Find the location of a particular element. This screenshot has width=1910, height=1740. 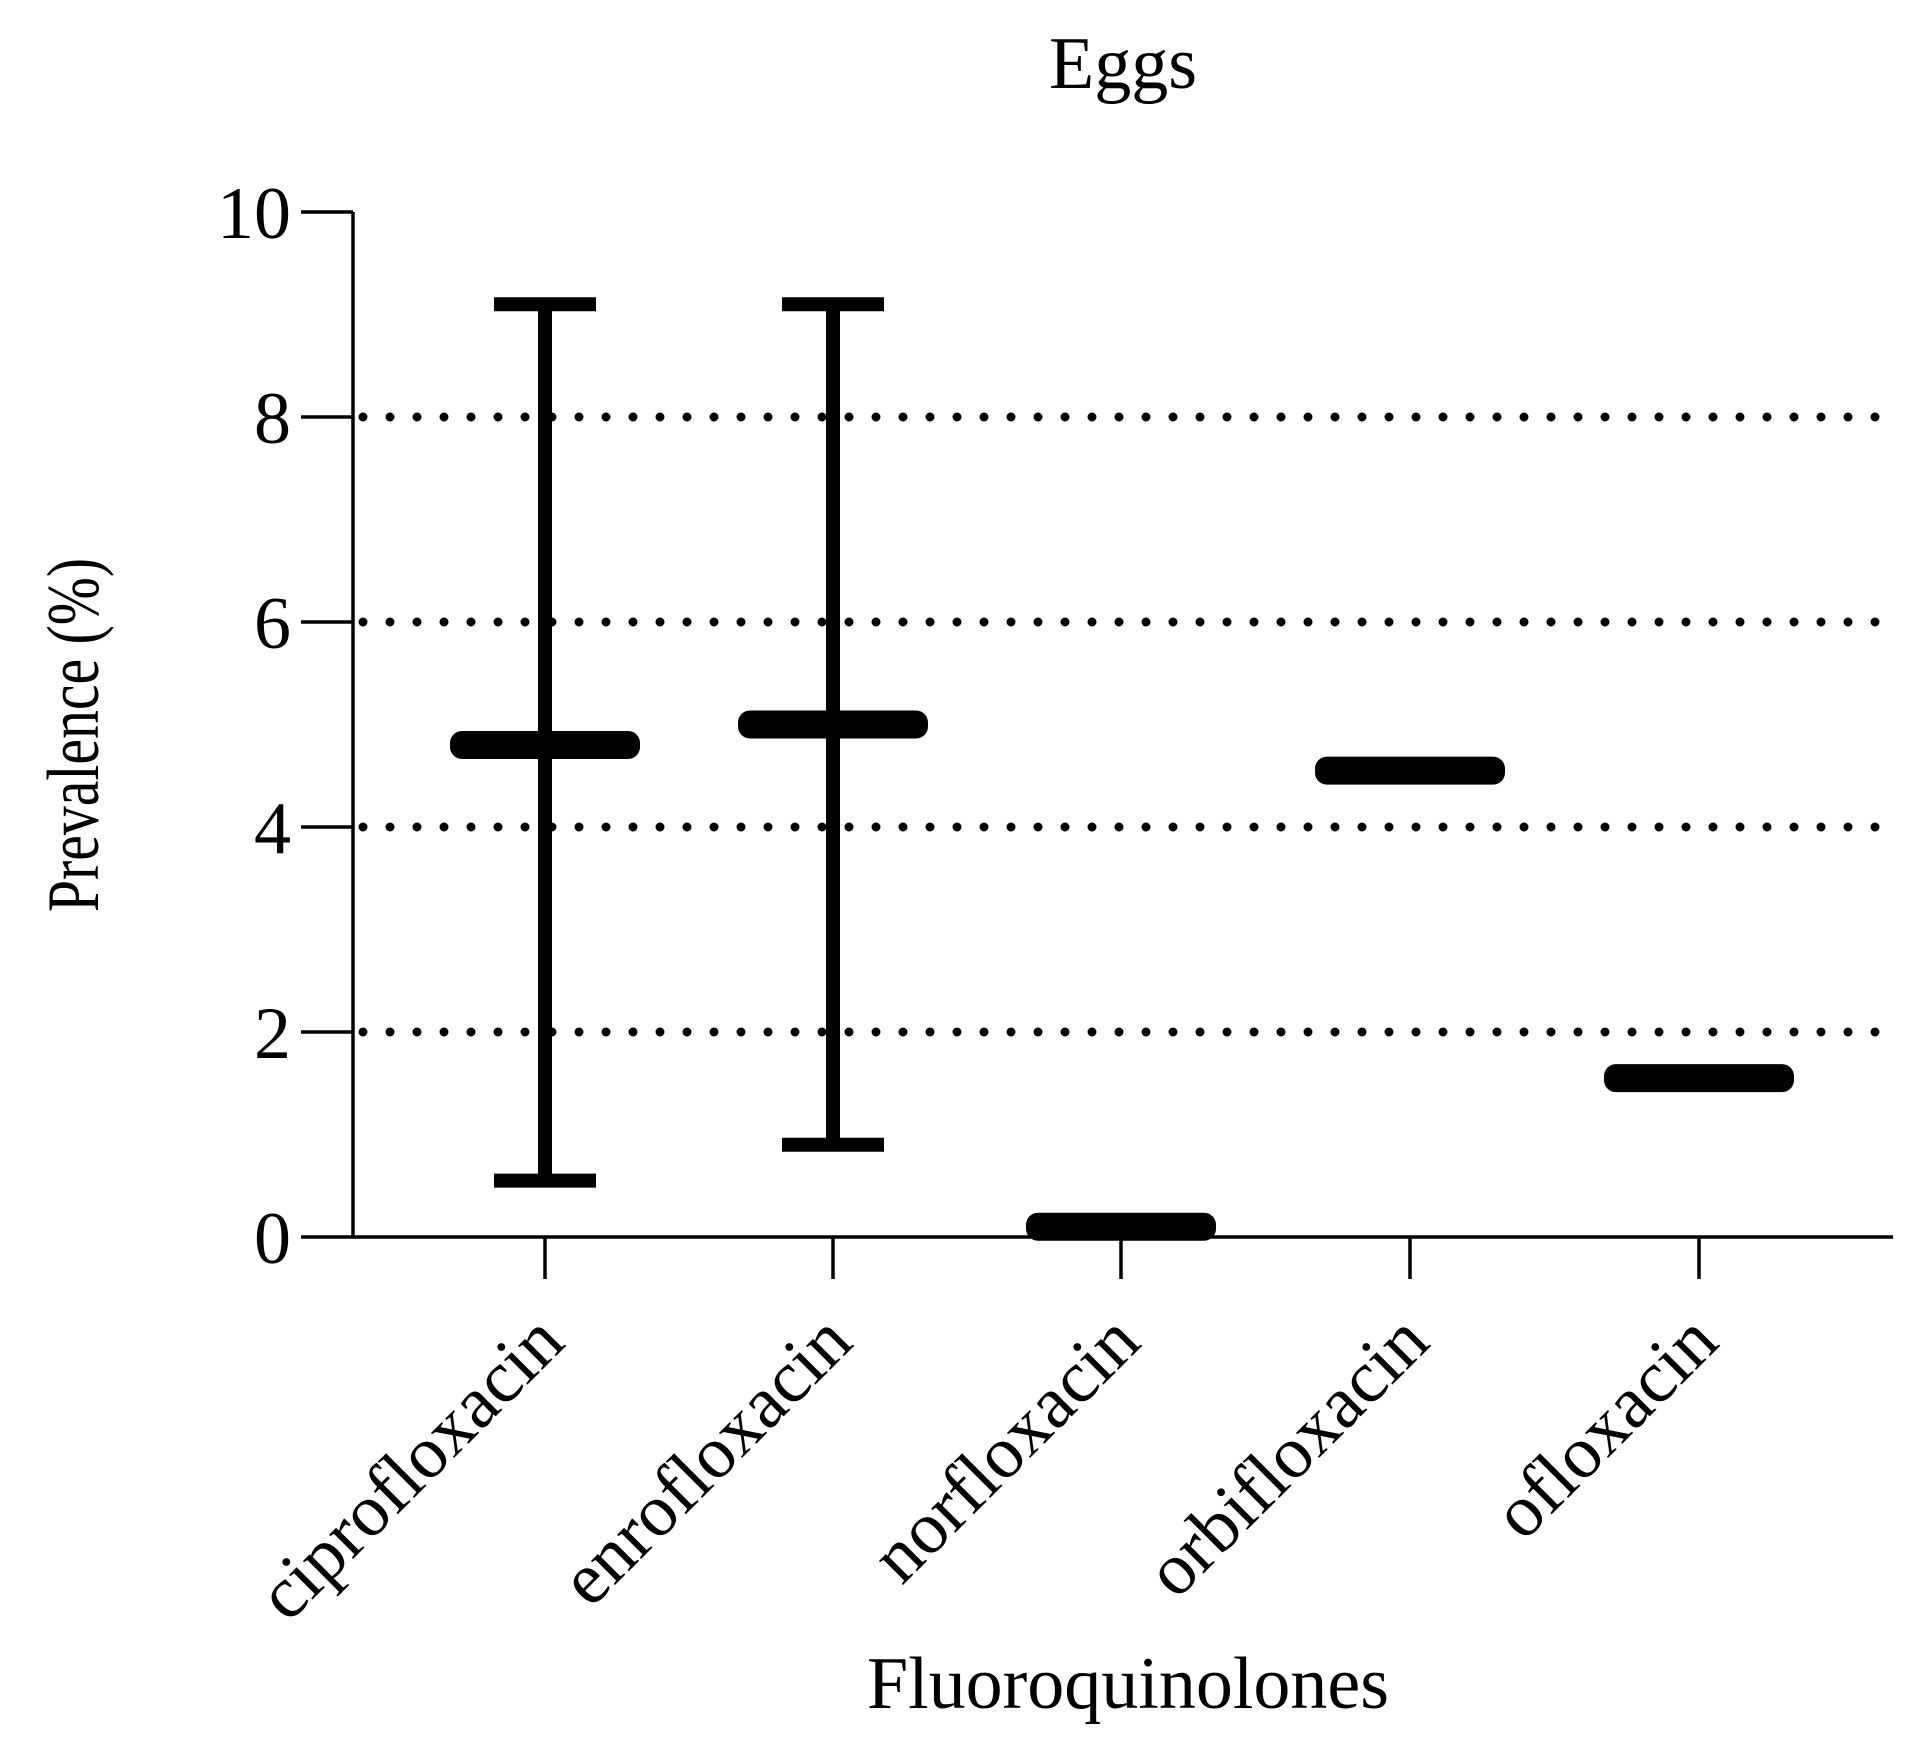

mean-mark-ciprofloxacin is located at coordinates (545, 745).